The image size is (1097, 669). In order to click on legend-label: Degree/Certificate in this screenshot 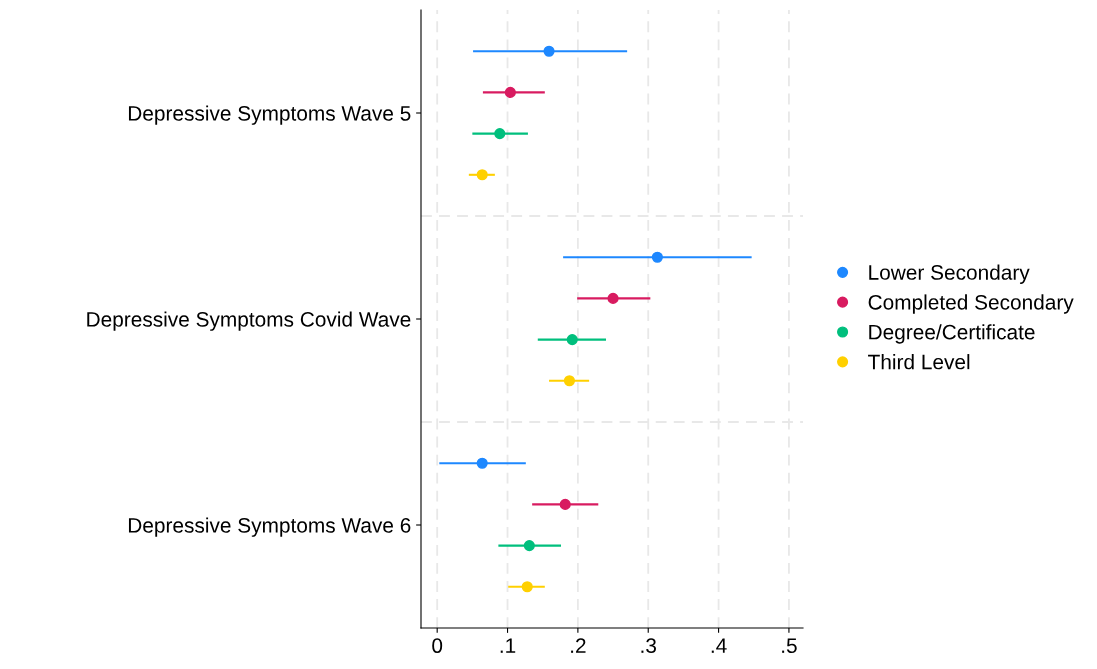, I will do `click(952, 334)`.